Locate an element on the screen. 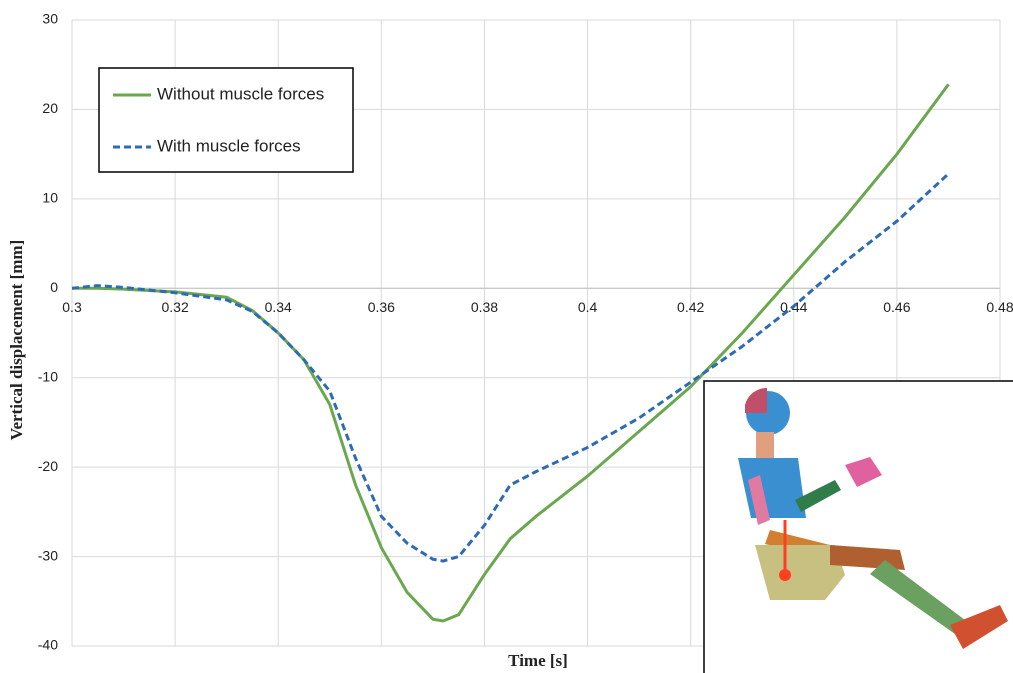 The image size is (1013, 673). x-tick-label: 0.46 is located at coordinates (896, 307).